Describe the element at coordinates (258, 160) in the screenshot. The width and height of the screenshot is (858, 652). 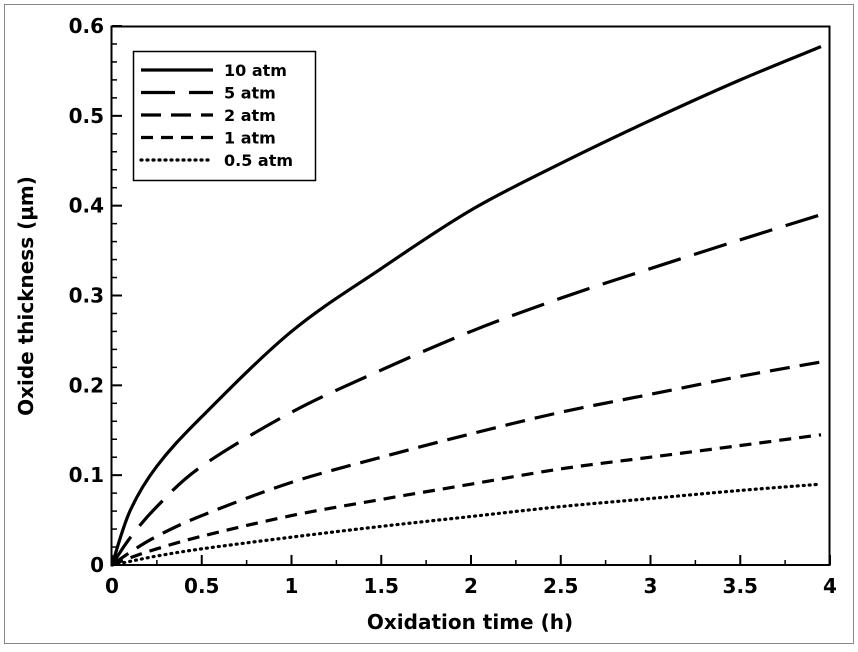
I see `legend-label: 0.5 atm` at that location.